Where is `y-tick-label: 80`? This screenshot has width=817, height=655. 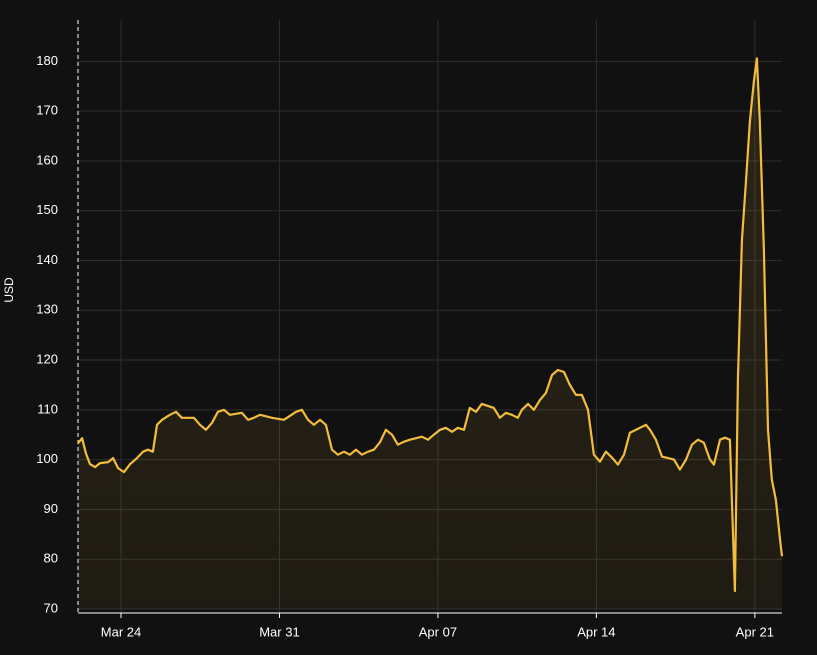 y-tick-label: 80 is located at coordinates (51, 558).